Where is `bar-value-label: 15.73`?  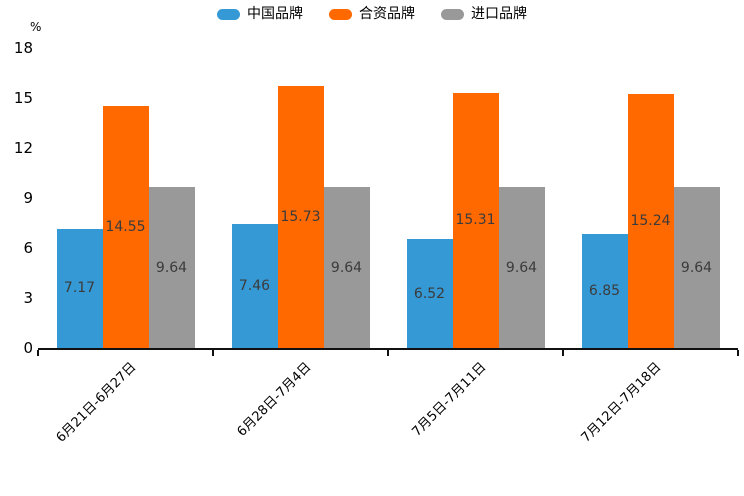 bar-value-label: 15.73 is located at coordinates (300, 216).